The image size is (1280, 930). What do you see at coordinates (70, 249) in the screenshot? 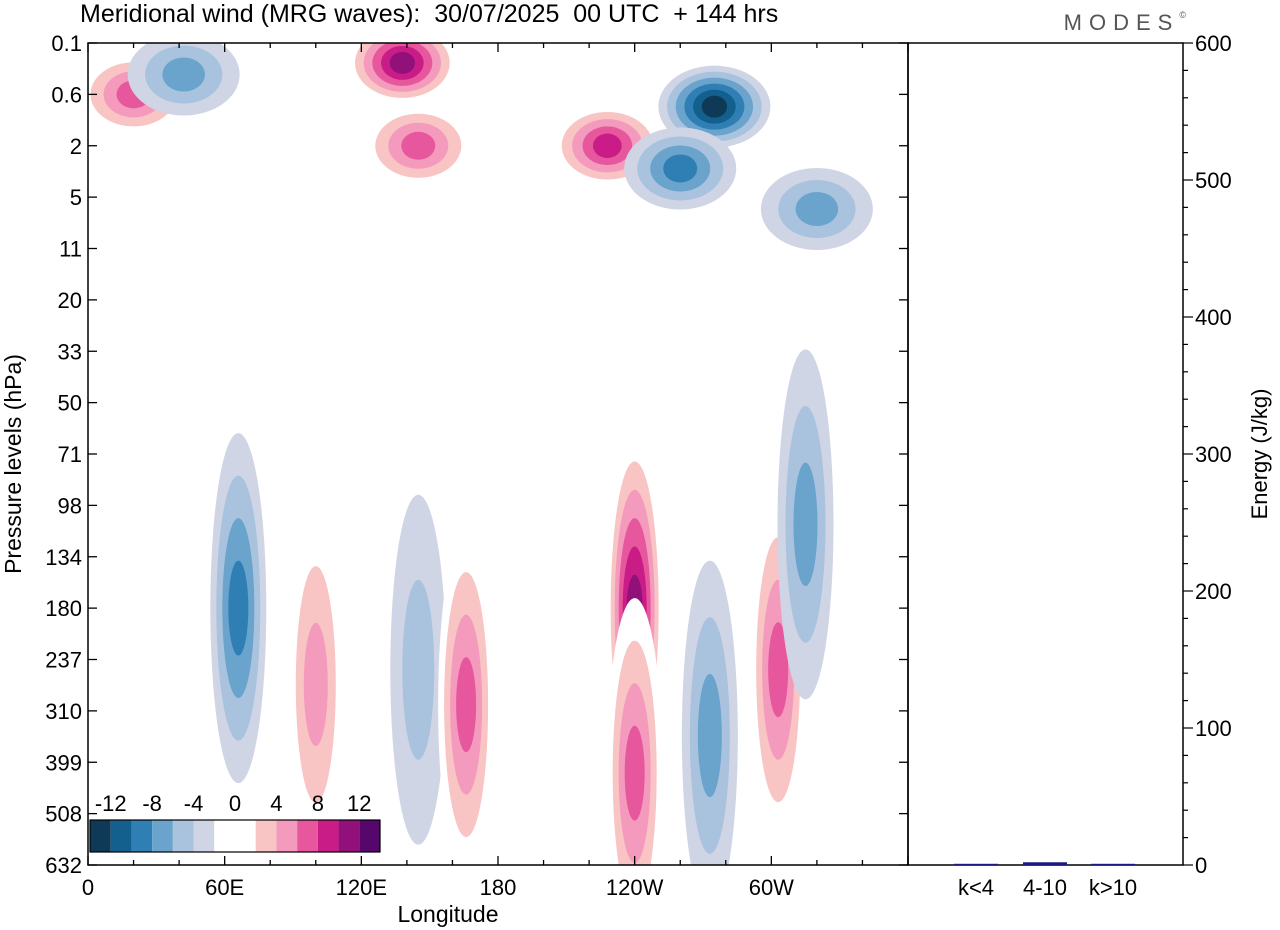
I see `y-tick-label: 11` at bounding box center [70, 249].